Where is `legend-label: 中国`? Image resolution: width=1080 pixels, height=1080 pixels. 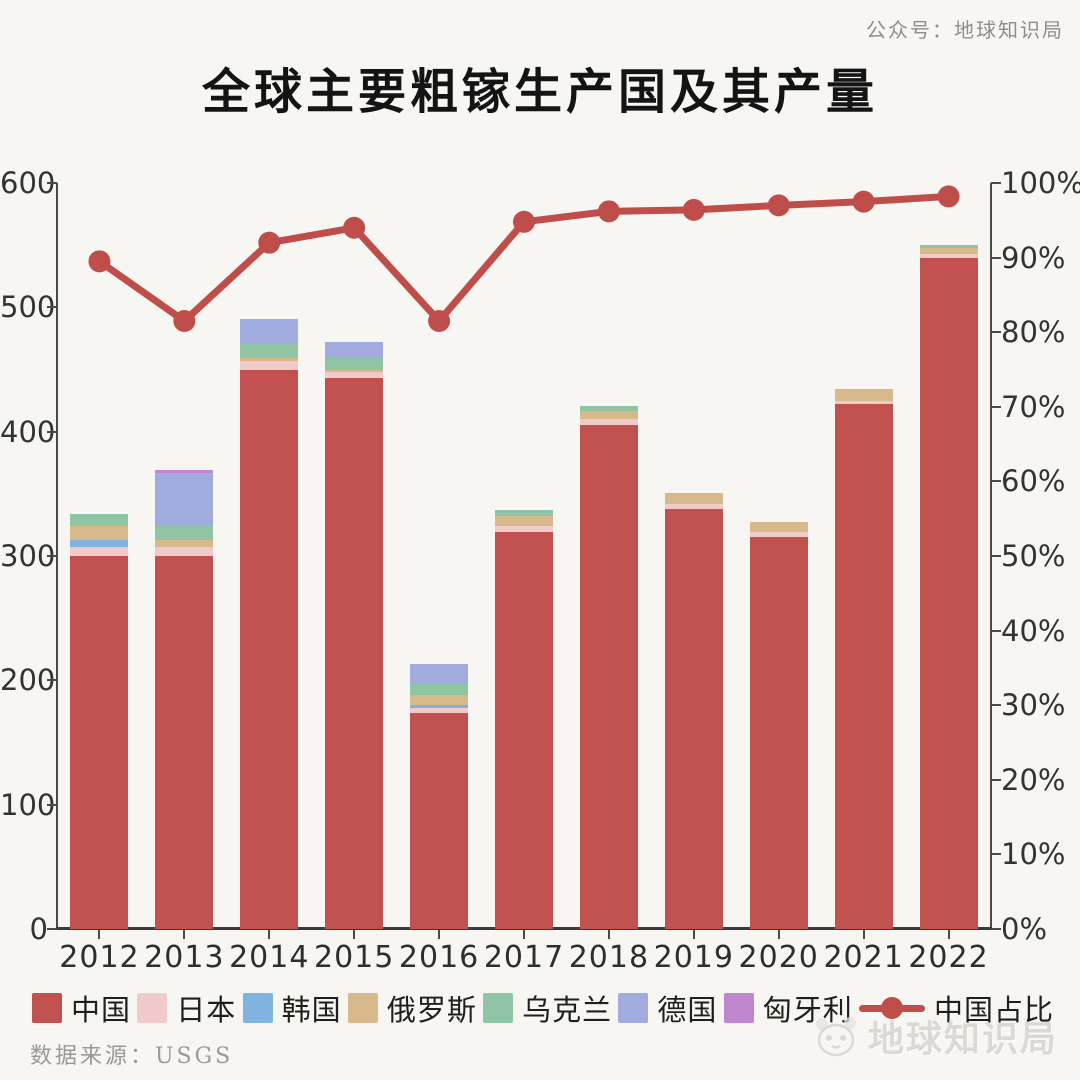
legend-label: 中国 is located at coordinates (101, 1011).